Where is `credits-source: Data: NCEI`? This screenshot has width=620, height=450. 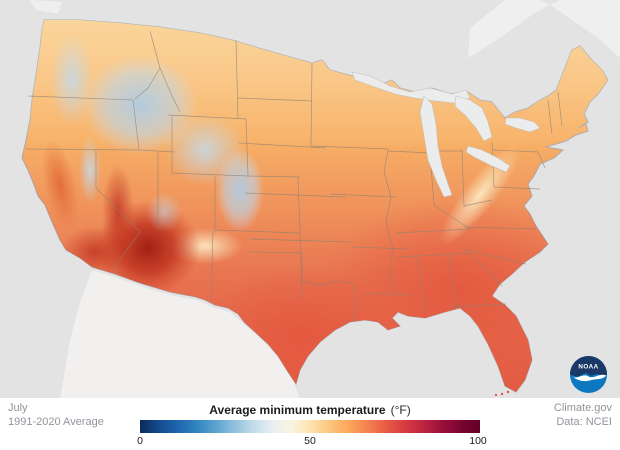 credits-source: Data: NCEI is located at coordinates (584, 422).